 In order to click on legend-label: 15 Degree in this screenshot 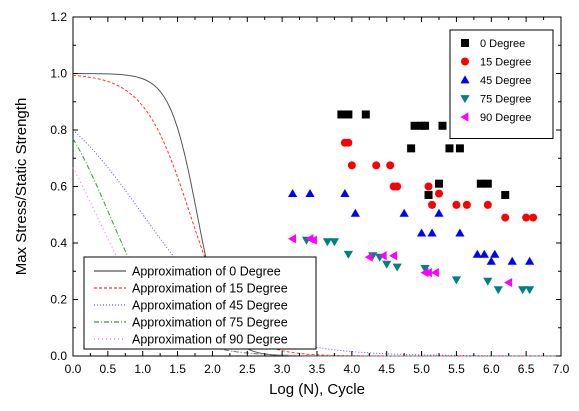, I will do `click(505, 63)`.